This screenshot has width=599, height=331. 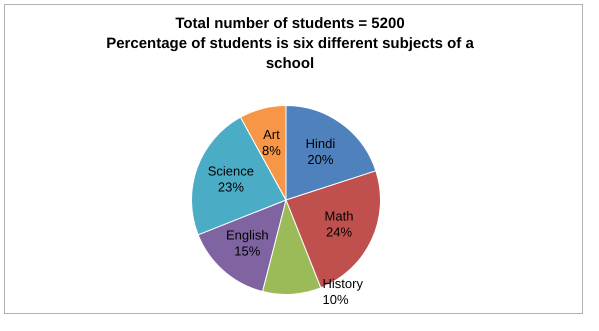 I want to click on data-label: 23%, so click(x=231, y=187).